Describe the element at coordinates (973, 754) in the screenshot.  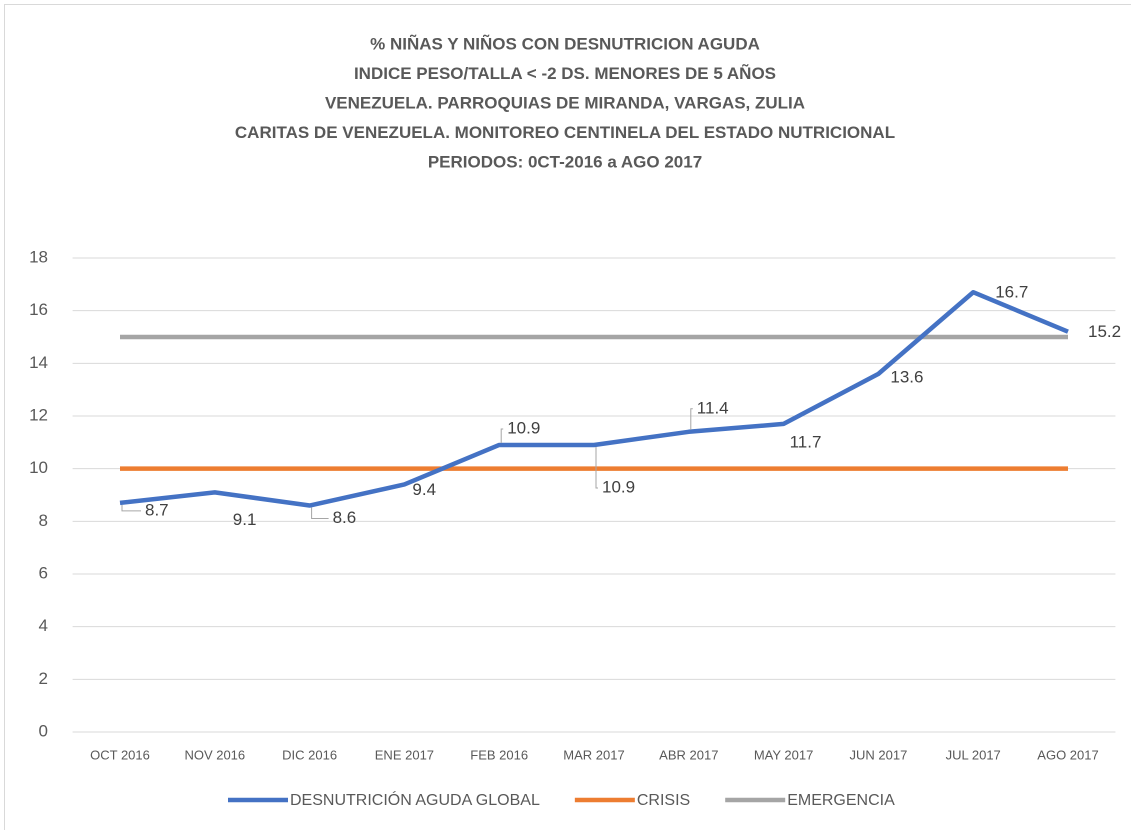
I see `x-tick-label: JUL 2017` at that location.